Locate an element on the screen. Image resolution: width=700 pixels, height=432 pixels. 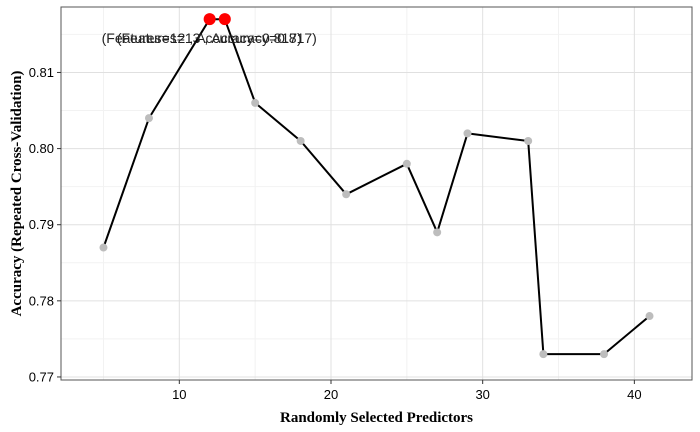
y-tick-label: 0.79 is located at coordinates (41, 224).